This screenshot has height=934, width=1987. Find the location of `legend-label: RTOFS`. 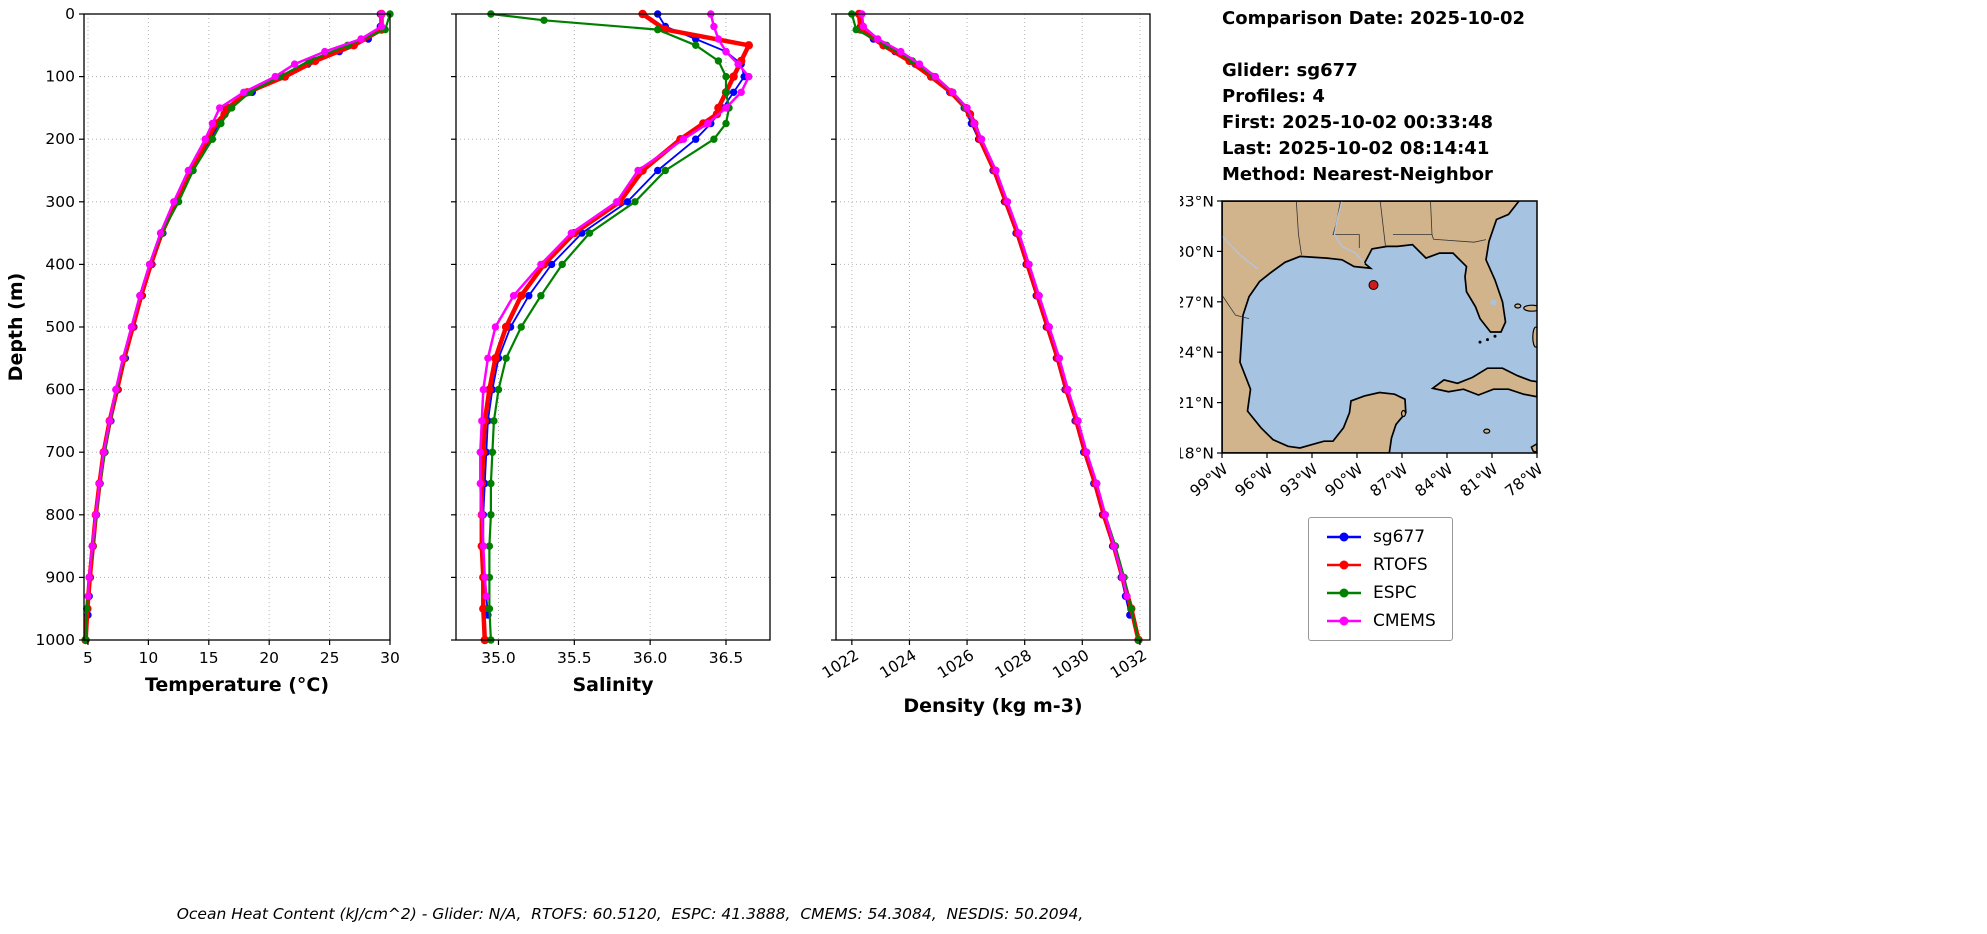

legend-label: RTOFS is located at coordinates (1400, 565).